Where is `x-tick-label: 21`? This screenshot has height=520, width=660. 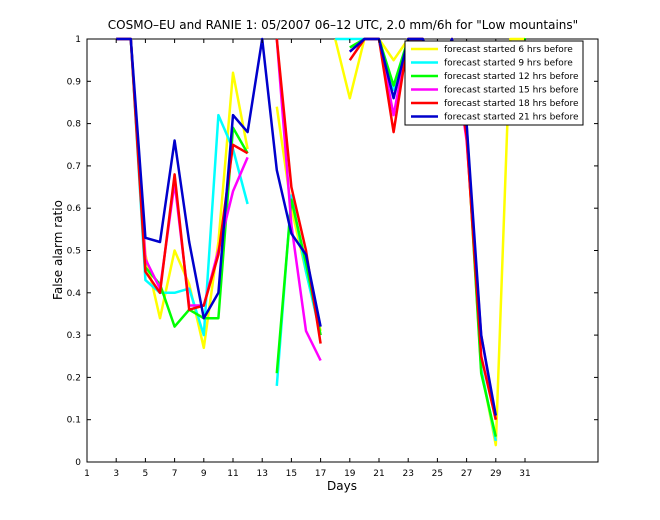 x-tick-label: 21 is located at coordinates (378, 474).